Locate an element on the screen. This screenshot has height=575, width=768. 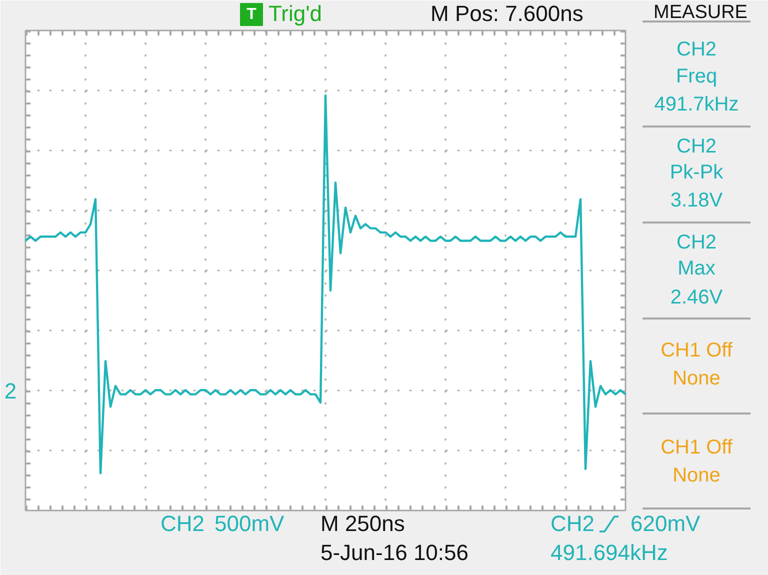
text: Trig'd is located at coordinates (295, 13).